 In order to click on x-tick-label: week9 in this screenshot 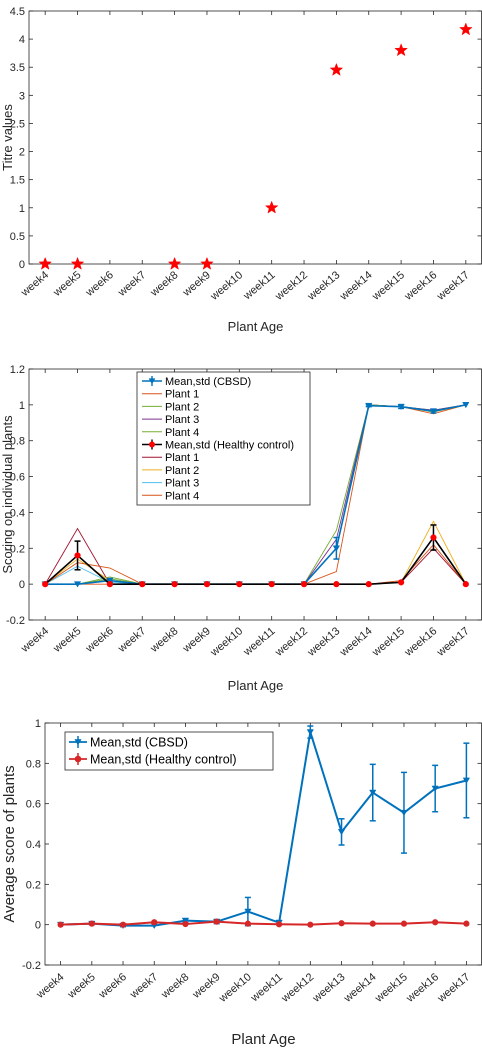, I will do `click(196, 640)`.